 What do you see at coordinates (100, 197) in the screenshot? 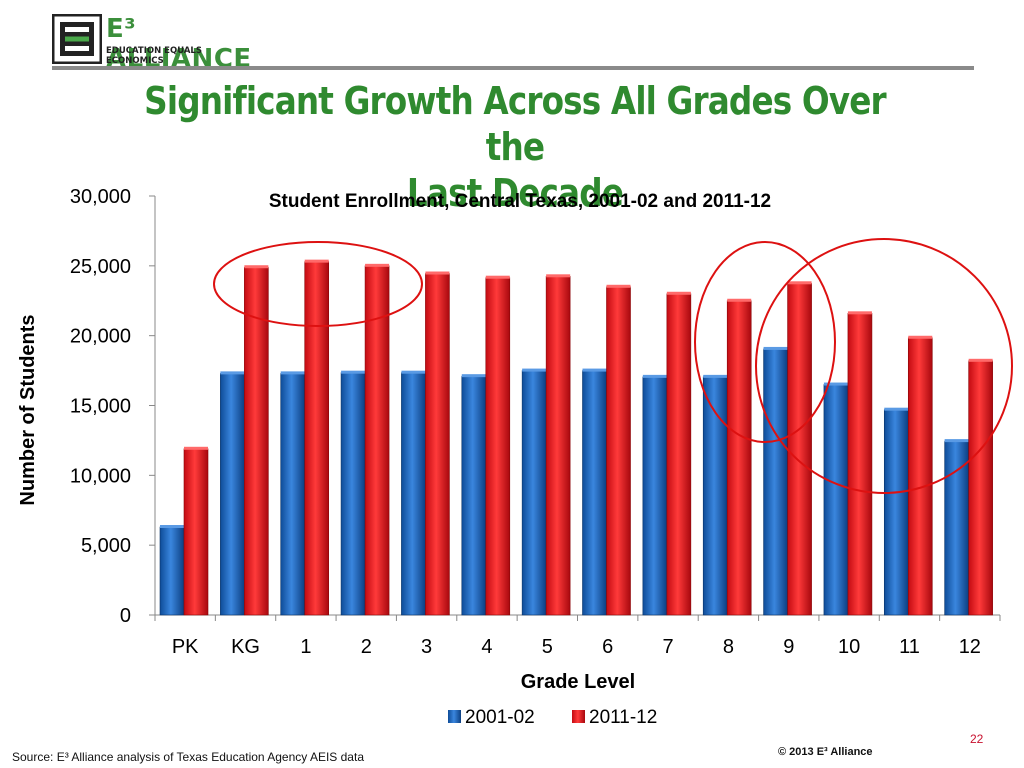
I see `y-tick-label: 30,000` at bounding box center [100, 197].